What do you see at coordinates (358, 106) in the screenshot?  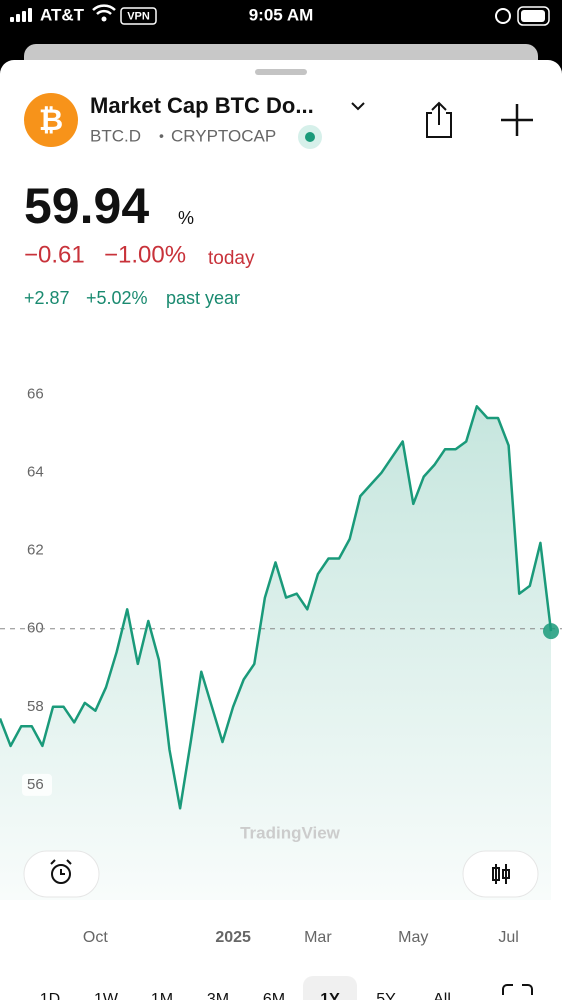 I see `title-chevron` at bounding box center [358, 106].